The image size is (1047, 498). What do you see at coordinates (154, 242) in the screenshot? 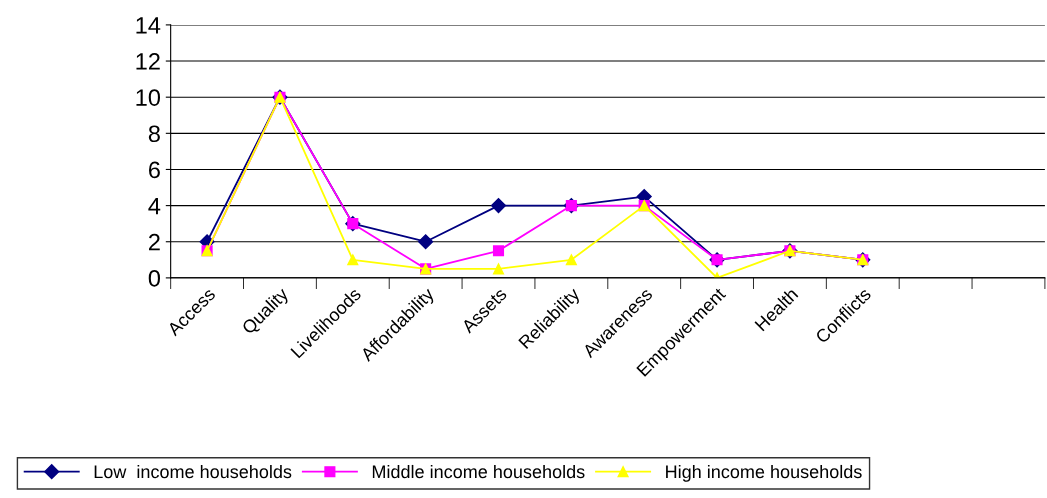
I see `y-tick-label: 2` at bounding box center [154, 242].